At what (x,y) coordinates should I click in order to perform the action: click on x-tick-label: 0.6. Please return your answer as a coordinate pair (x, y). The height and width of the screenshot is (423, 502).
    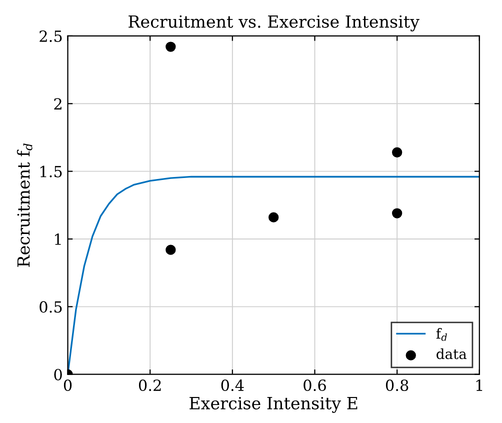
    Looking at the image, I should click on (315, 385).